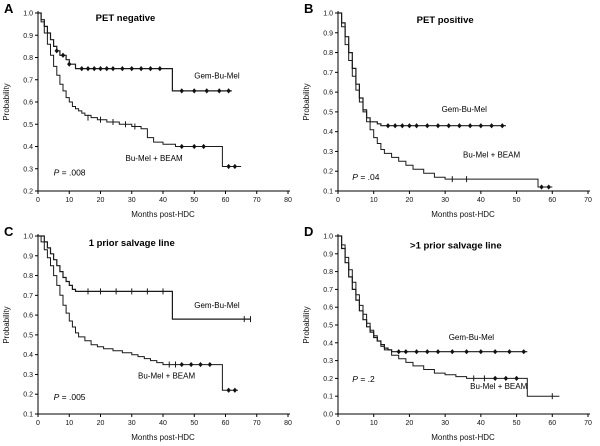 The image size is (600, 446). What do you see at coordinates (309, 231) in the screenshot?
I see `panel-letter-d: D` at bounding box center [309, 231].